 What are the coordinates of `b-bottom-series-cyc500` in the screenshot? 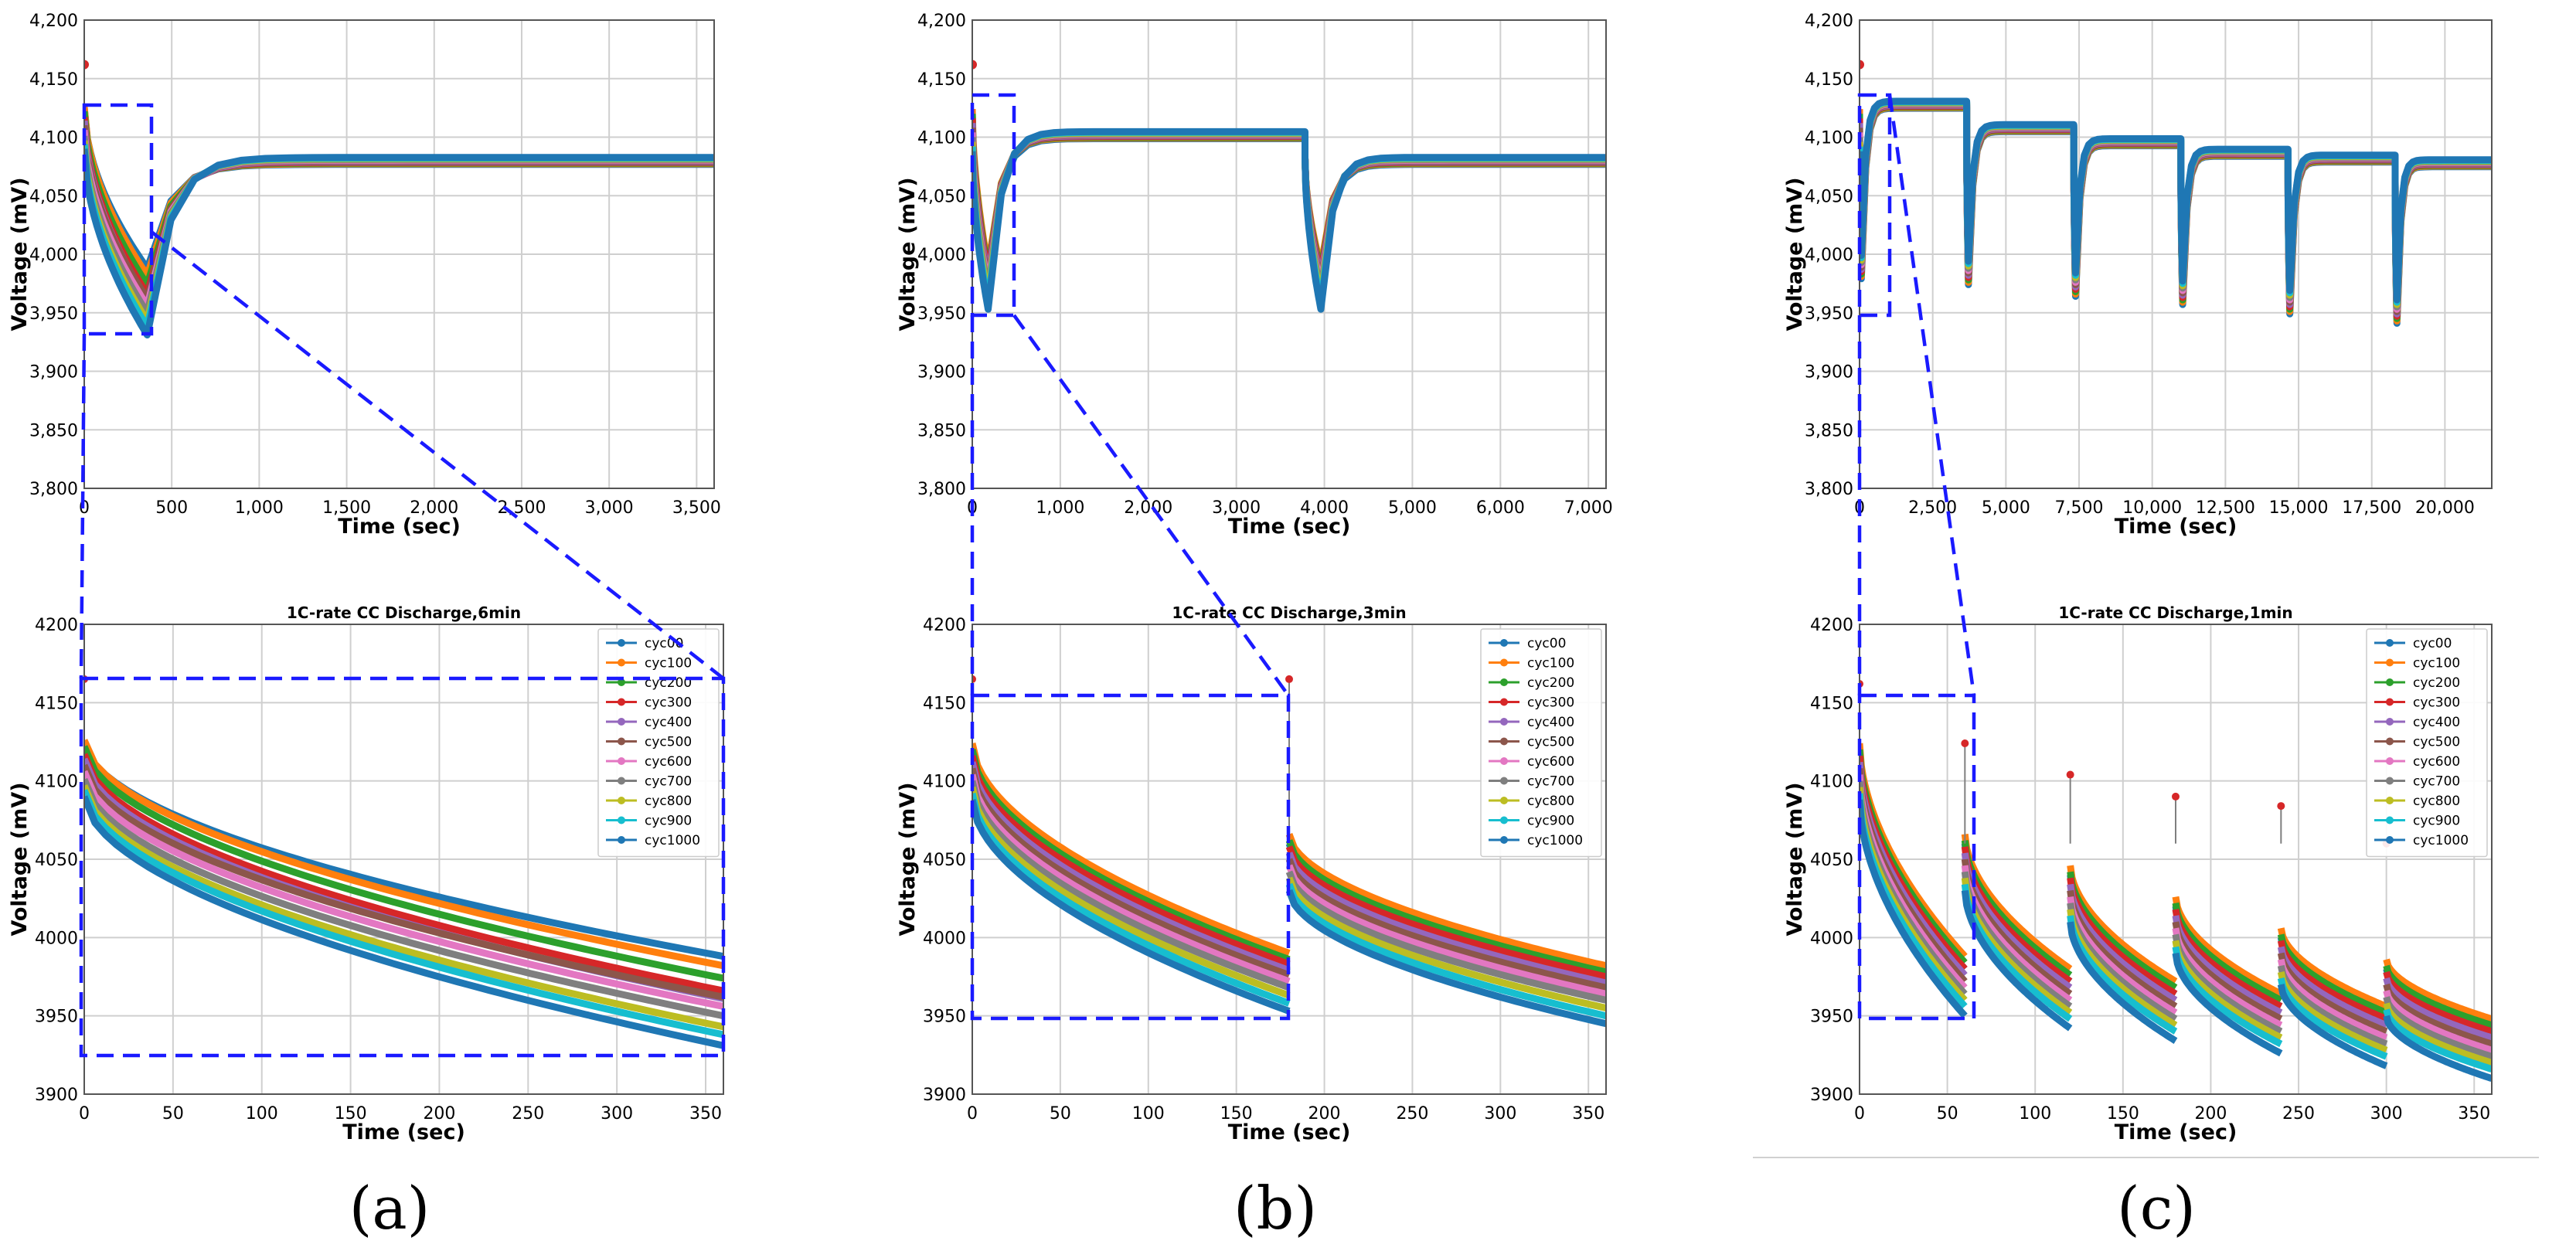 It's located at (1289, 879).